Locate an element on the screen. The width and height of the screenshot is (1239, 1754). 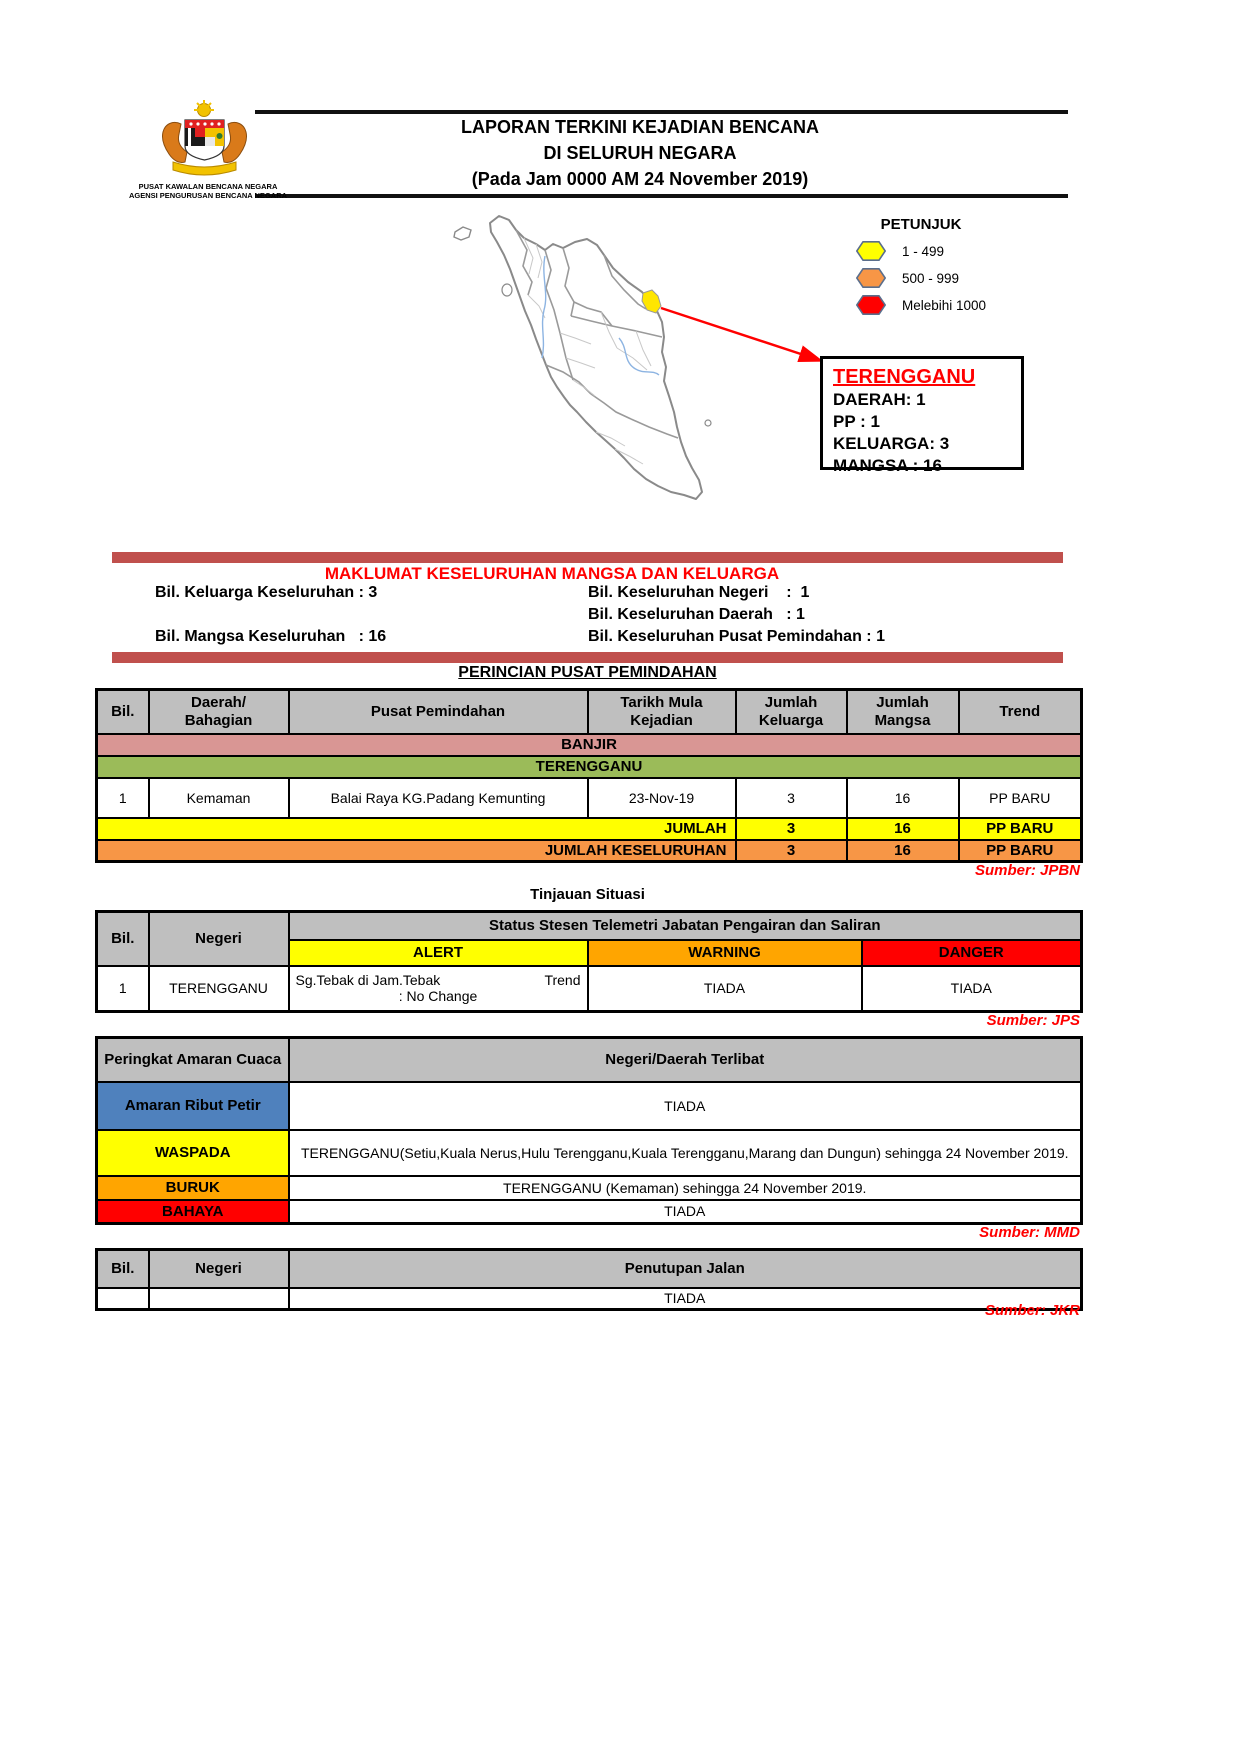
col-jumlah-keluarga: Jumlah Keluarga is located at coordinates (791, 711).